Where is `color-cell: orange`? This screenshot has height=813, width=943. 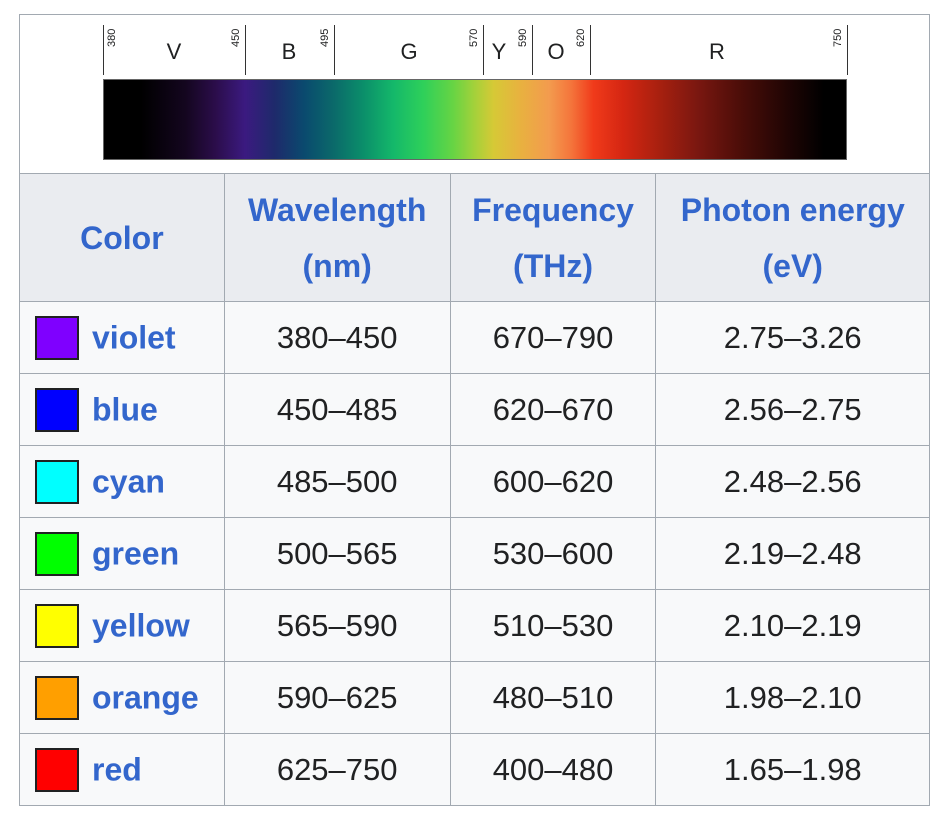 color-cell: orange is located at coordinates (122, 697).